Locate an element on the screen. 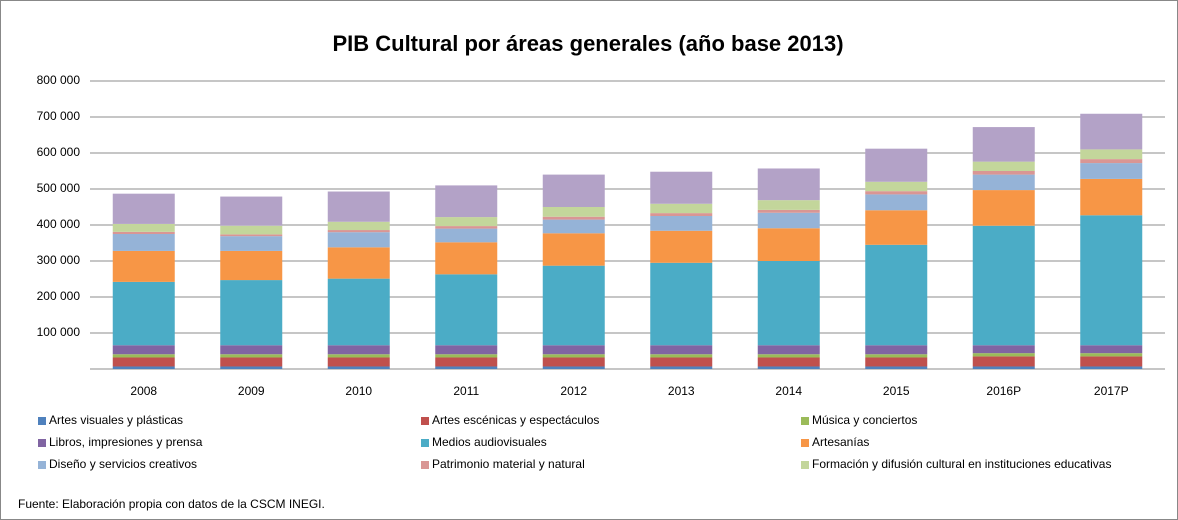 The height and width of the screenshot is (520, 1178). x-tick-label: 2010 is located at coordinates (358, 391).